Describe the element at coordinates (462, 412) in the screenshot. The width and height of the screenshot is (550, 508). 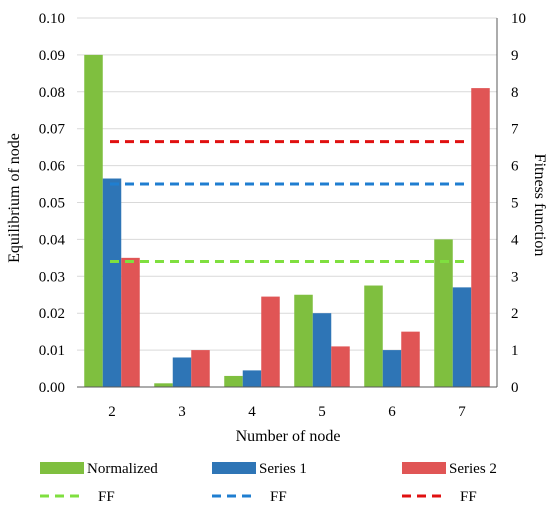
I see `x-tick-label: 7` at that location.